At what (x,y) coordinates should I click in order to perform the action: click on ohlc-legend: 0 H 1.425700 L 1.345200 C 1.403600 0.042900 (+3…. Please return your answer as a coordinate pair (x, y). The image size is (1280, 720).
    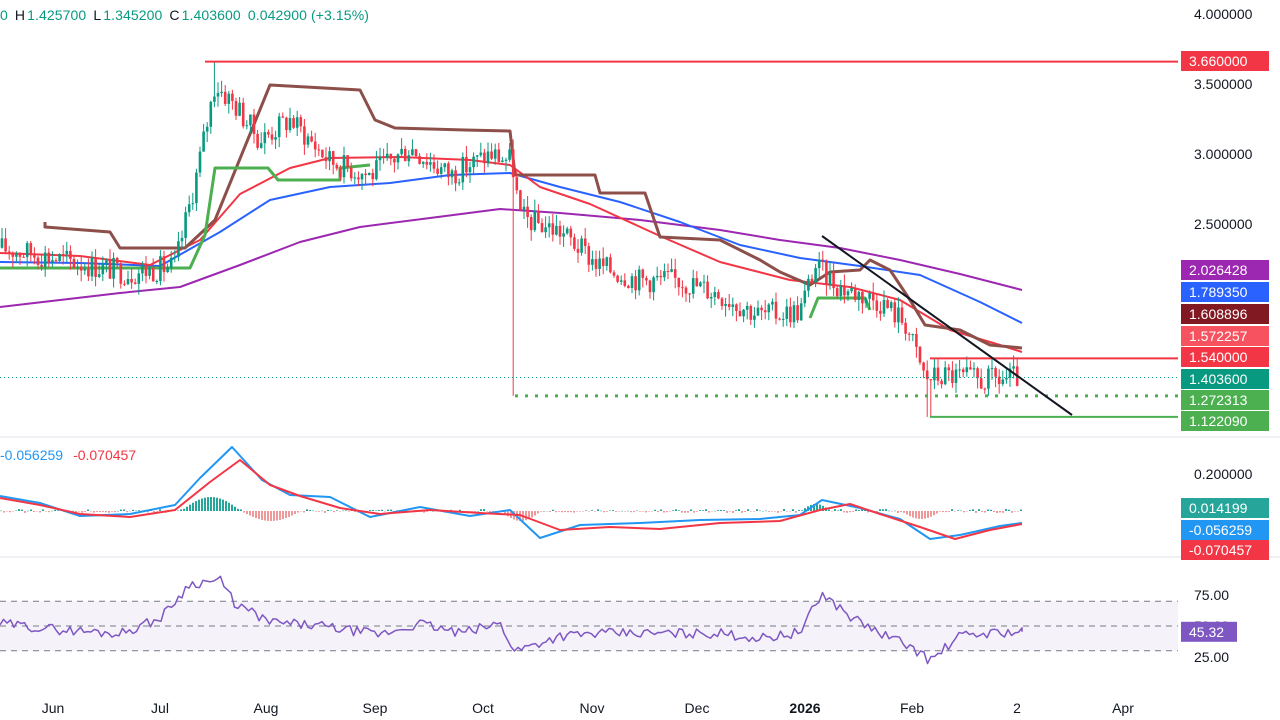
    Looking at the image, I should click on (188, 15).